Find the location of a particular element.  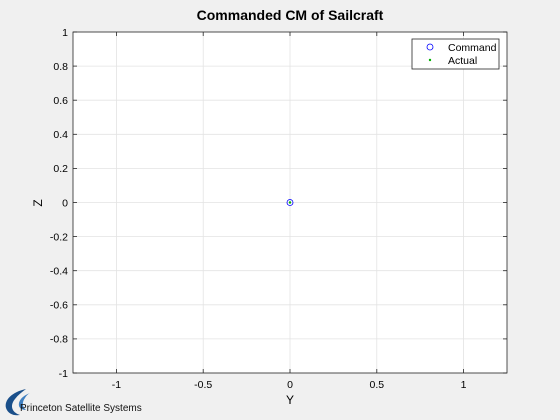

logo-text: Princeton Satellite Systems is located at coordinates (81, 408).